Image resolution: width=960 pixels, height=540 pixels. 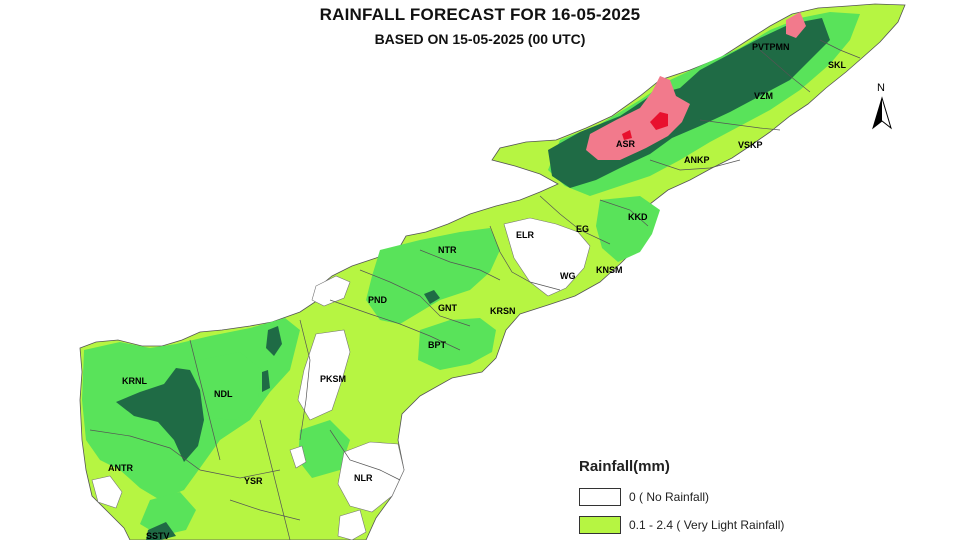 What do you see at coordinates (437, 345) in the screenshot?
I see `label-bpt: BPT` at bounding box center [437, 345].